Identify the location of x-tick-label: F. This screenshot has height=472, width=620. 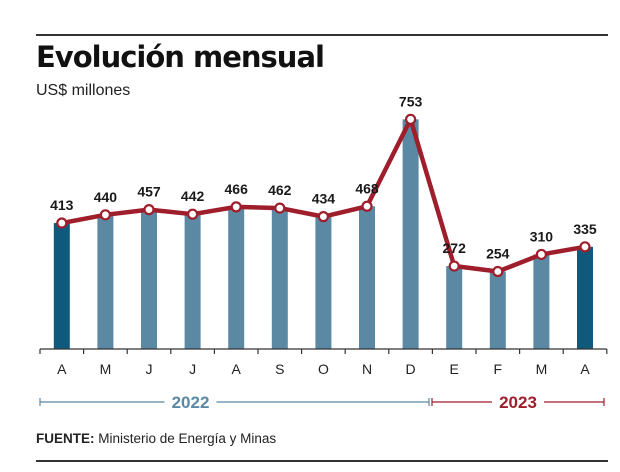
(498, 369).